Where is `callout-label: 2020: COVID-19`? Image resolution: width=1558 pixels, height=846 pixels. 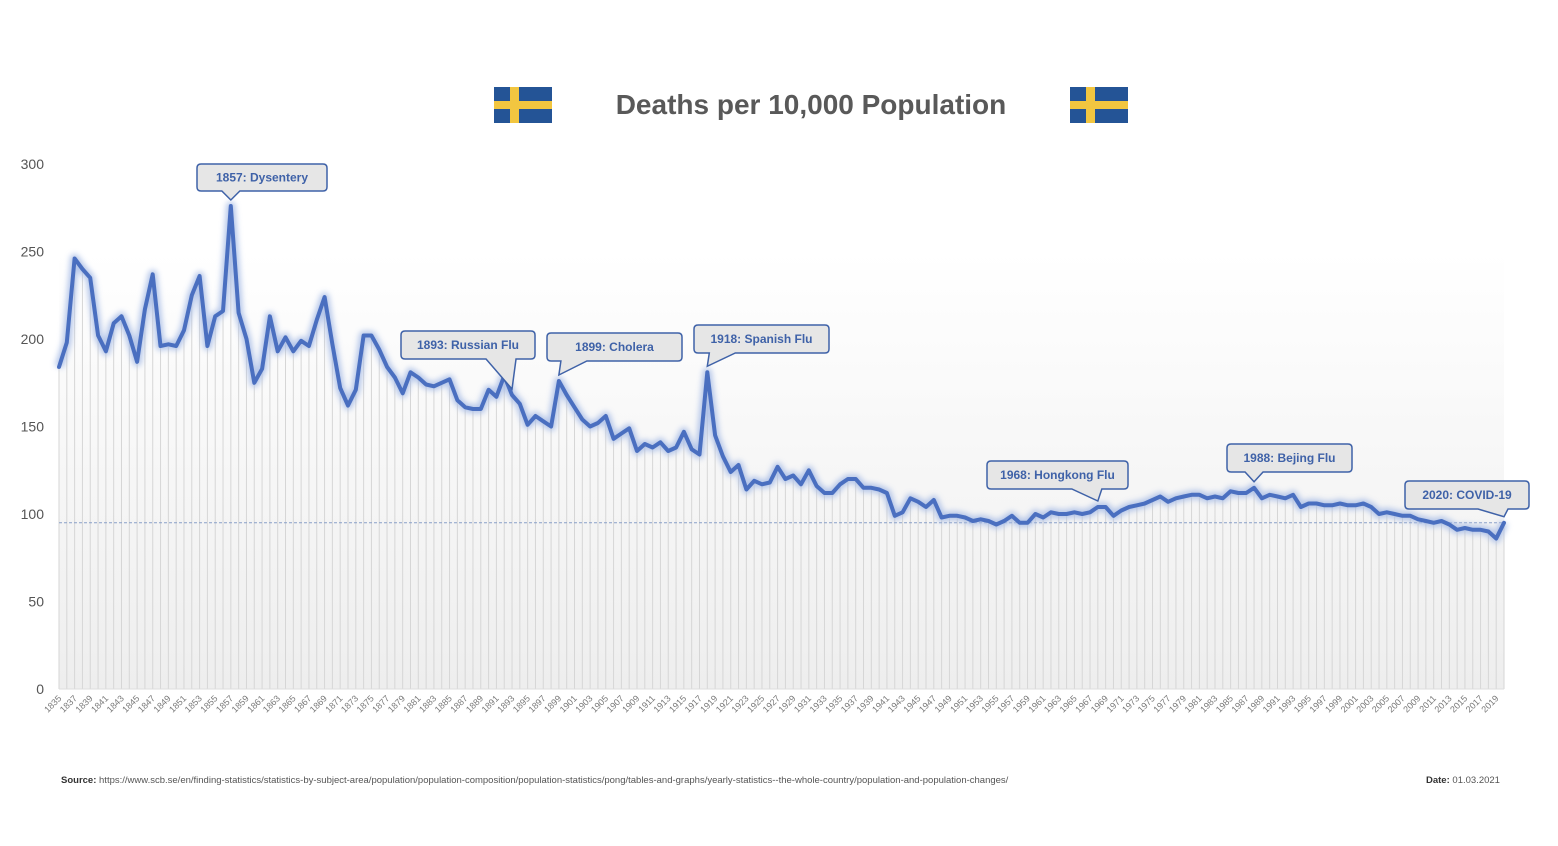
callout-label: 2020: COVID-19 is located at coordinates (1467, 495).